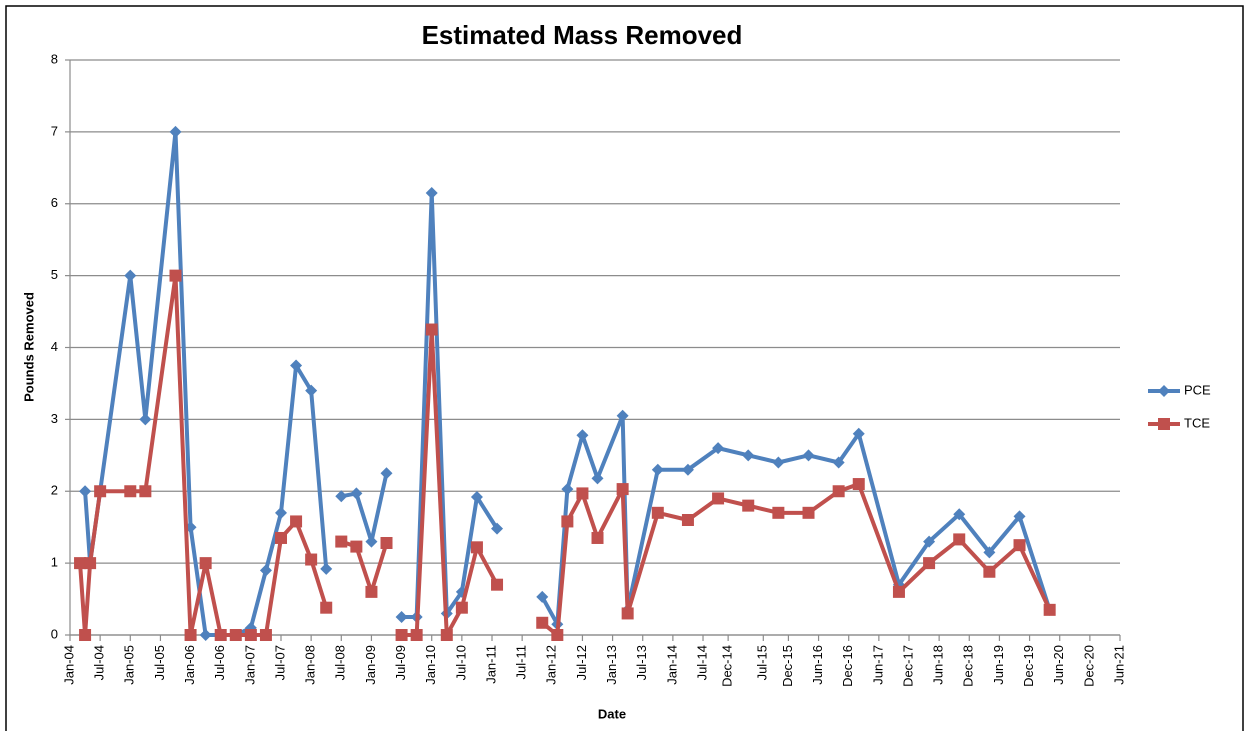 This screenshot has height=731, width=1249. Describe the element at coordinates (99, 662) in the screenshot. I see `x-tick-label: Jul-04` at that location.